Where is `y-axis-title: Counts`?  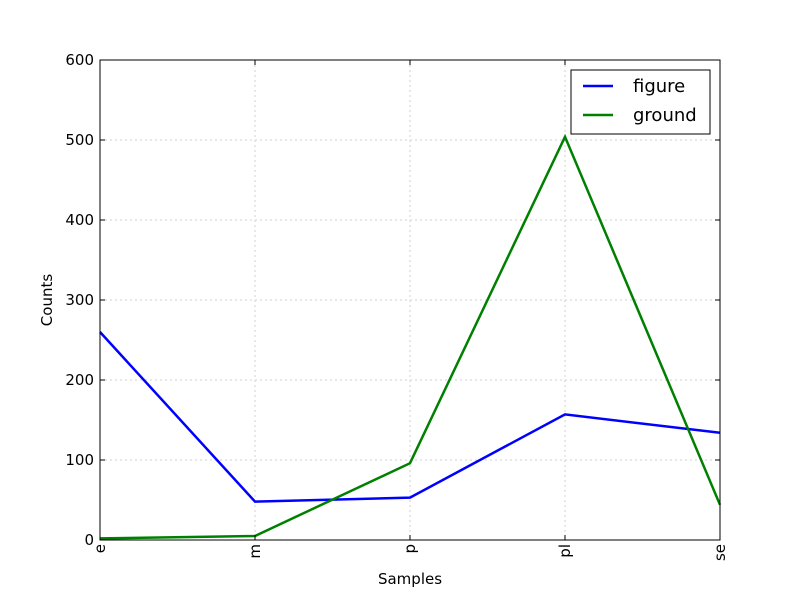
y-axis-title: Counts is located at coordinates (47, 300).